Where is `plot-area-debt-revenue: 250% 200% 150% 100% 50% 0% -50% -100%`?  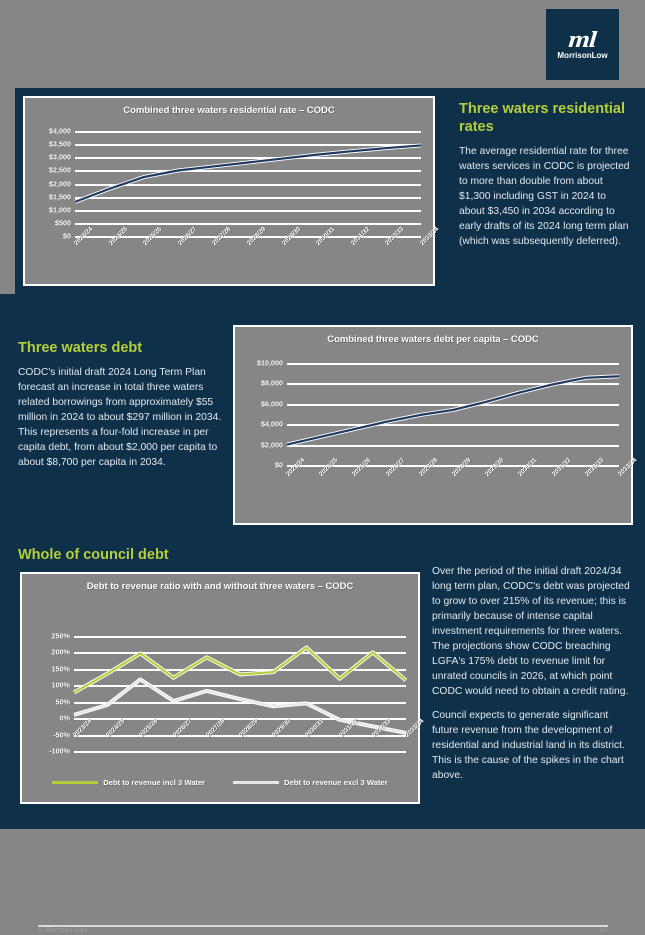
plot-area-debt-revenue: 250% 200% 150% 100% 50% 0% -50% -100% is located at coordinates (228, 694).